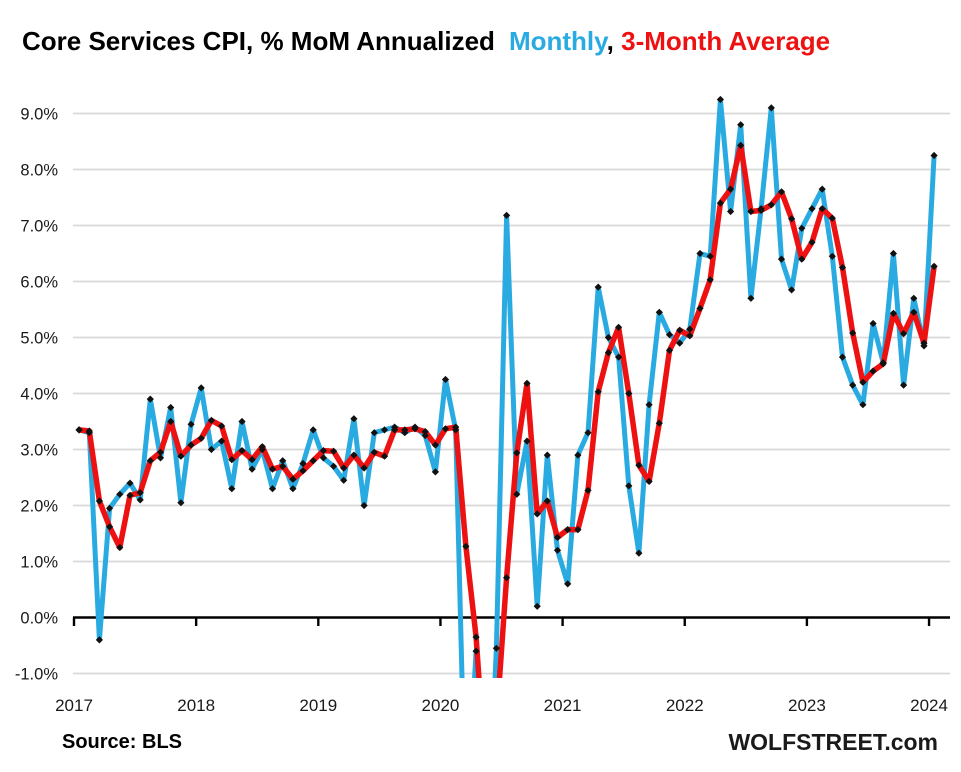 Image resolution: width=961 pixels, height=772 pixels. I want to click on x-axis-labels: 2017 2018 2019 2020 2021 2022 2023 2024, so click(501, 705).